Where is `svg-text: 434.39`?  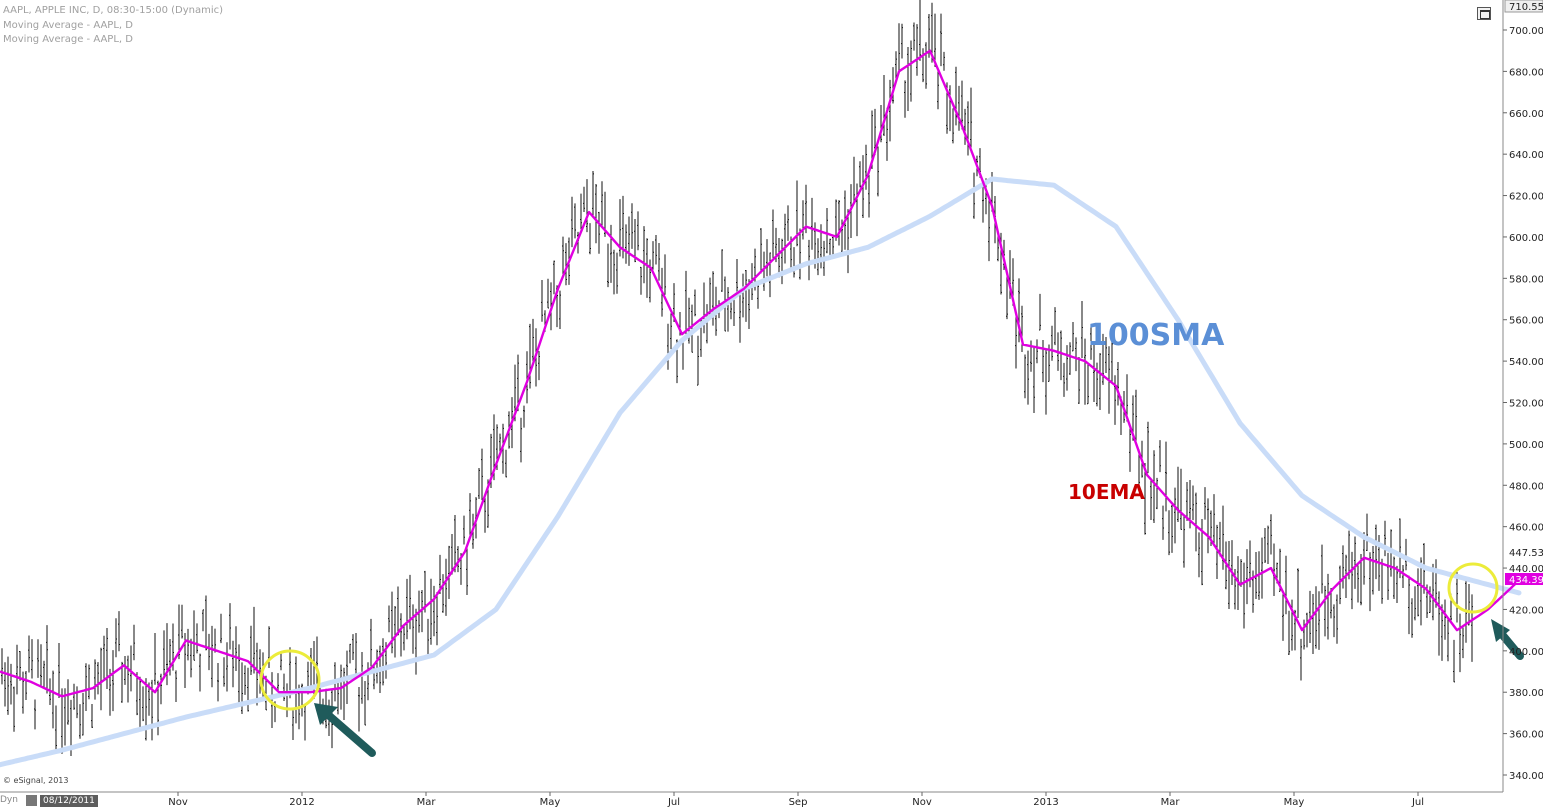
svg-text: 434.39 is located at coordinates (1526, 580).